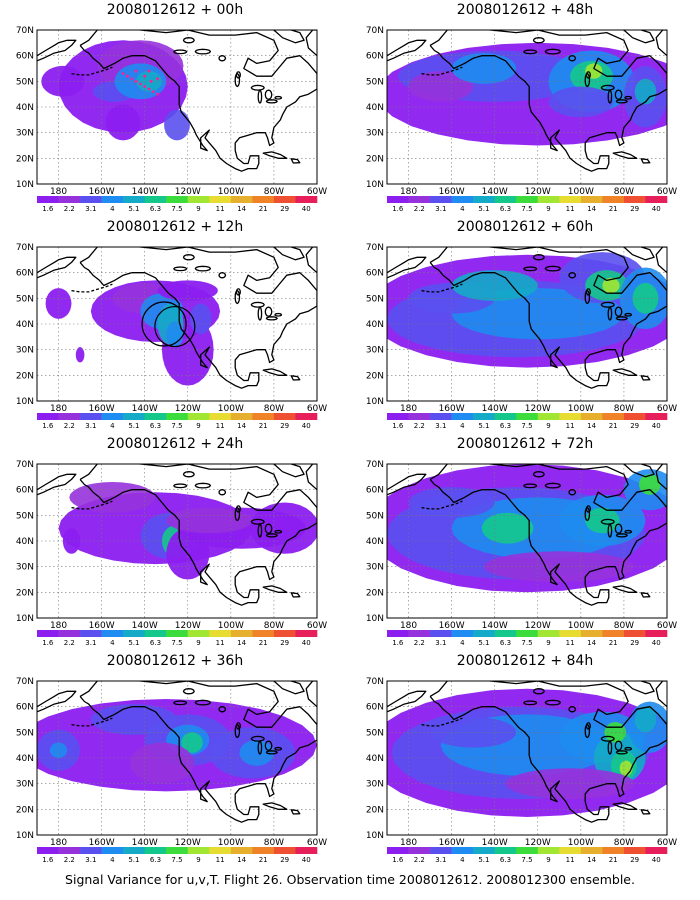  I want to click on panel-title: 2008012612 + 36h, so click(175, 661).